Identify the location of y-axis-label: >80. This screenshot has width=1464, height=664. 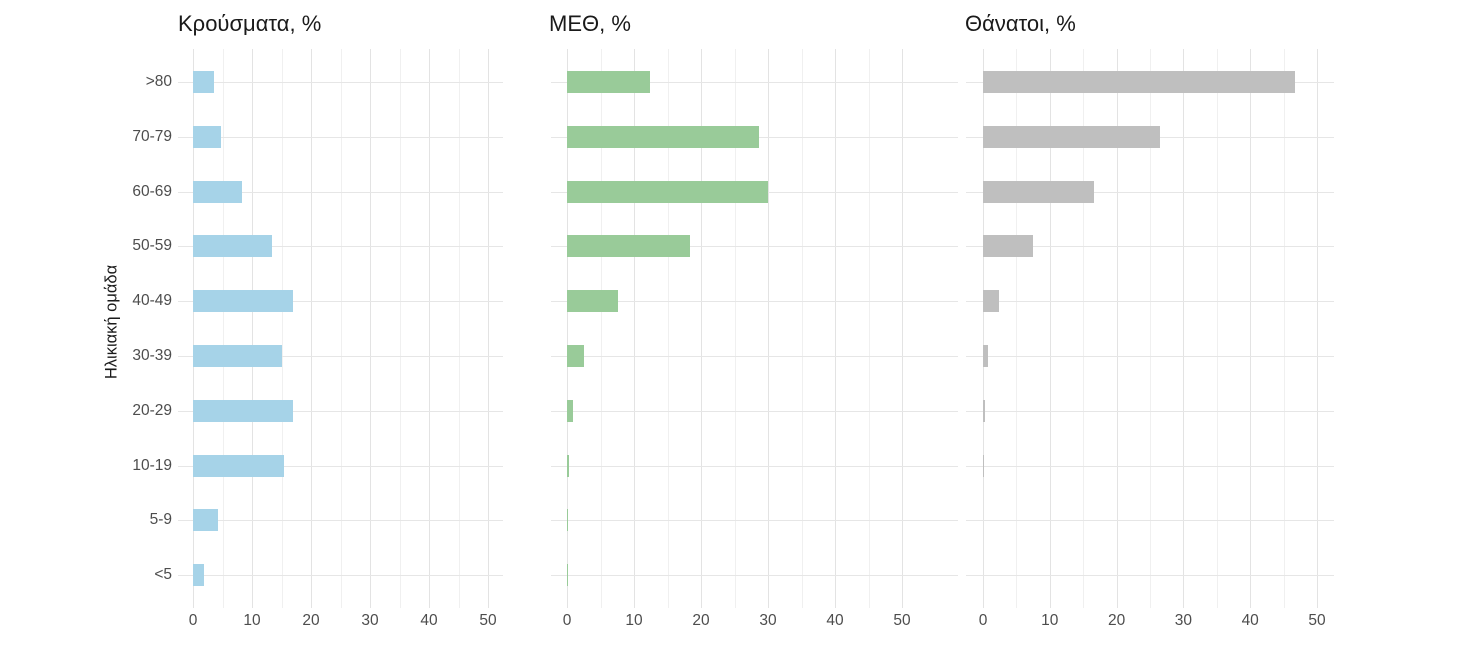
(158, 81).